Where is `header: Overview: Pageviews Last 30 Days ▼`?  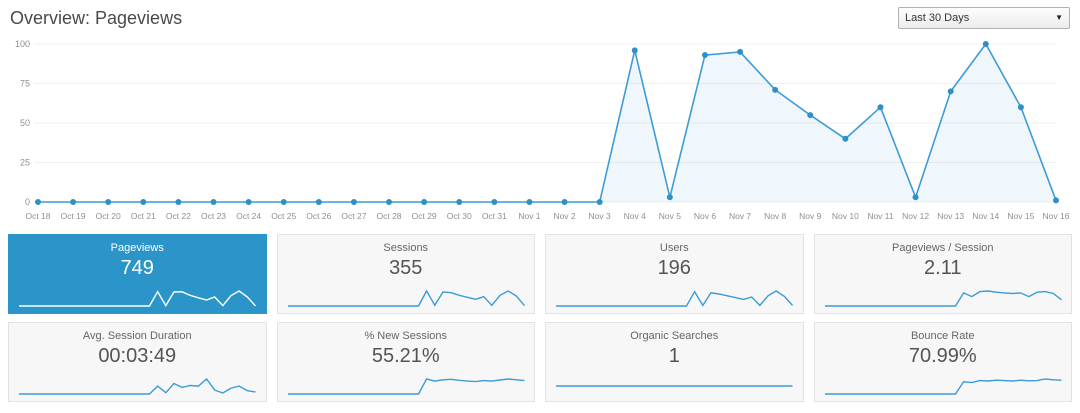 header: Overview: Pageviews Last 30 Days ▼ is located at coordinates (540, 16).